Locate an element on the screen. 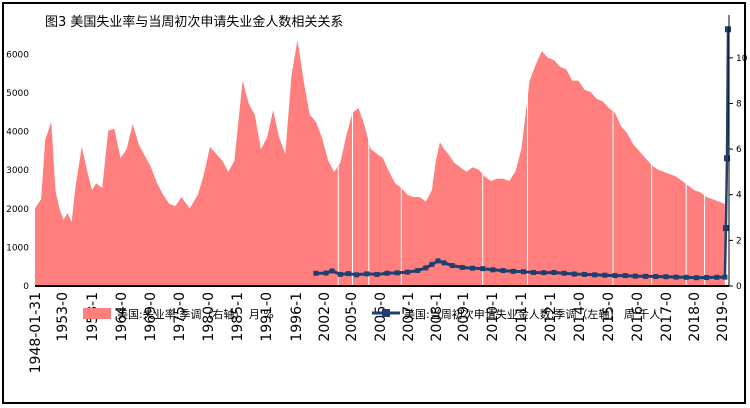 The image size is (750, 408). legend-label-unemployment: 美国:失业率:季调（右轴） 月 % is located at coordinates (195, 314).